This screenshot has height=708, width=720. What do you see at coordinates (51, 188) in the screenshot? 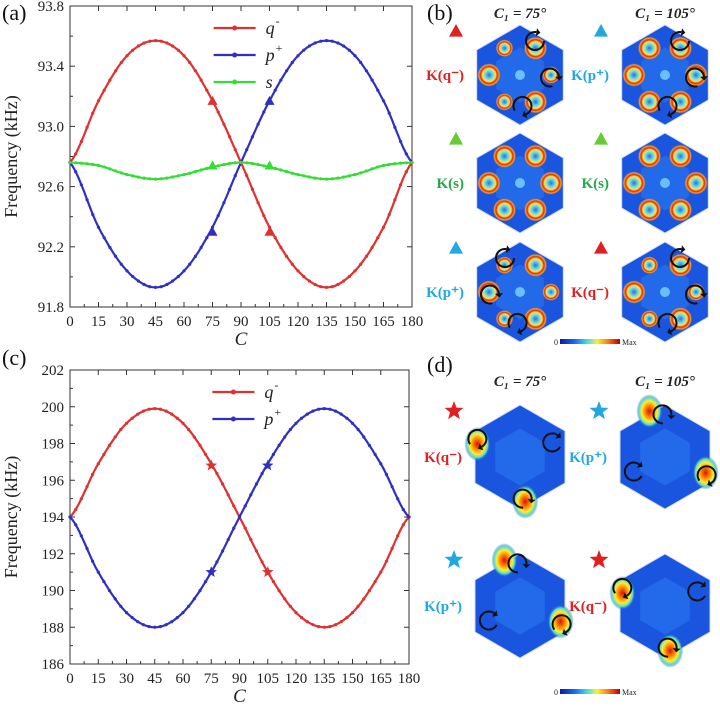
I see `y-tick-label: 92.6` at bounding box center [51, 188].